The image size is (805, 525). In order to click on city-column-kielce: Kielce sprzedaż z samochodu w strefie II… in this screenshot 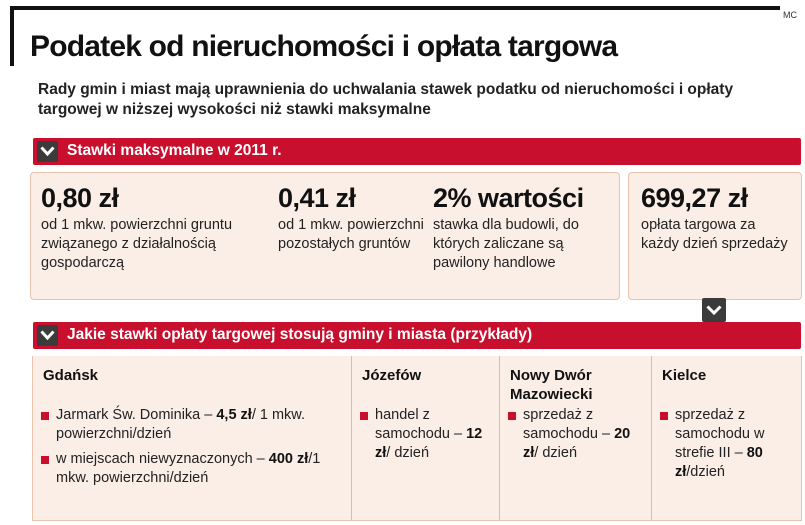, I will do `click(726, 438)`.